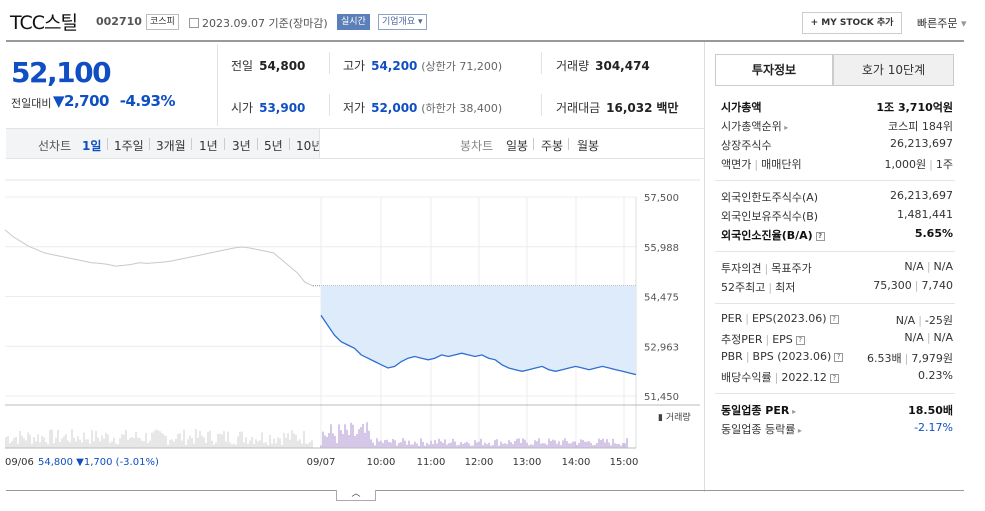 Image resolution: width=985 pixels, height=511 pixels. What do you see at coordinates (485, 41) in the screenshot?
I see `header-divider` at bounding box center [485, 41].